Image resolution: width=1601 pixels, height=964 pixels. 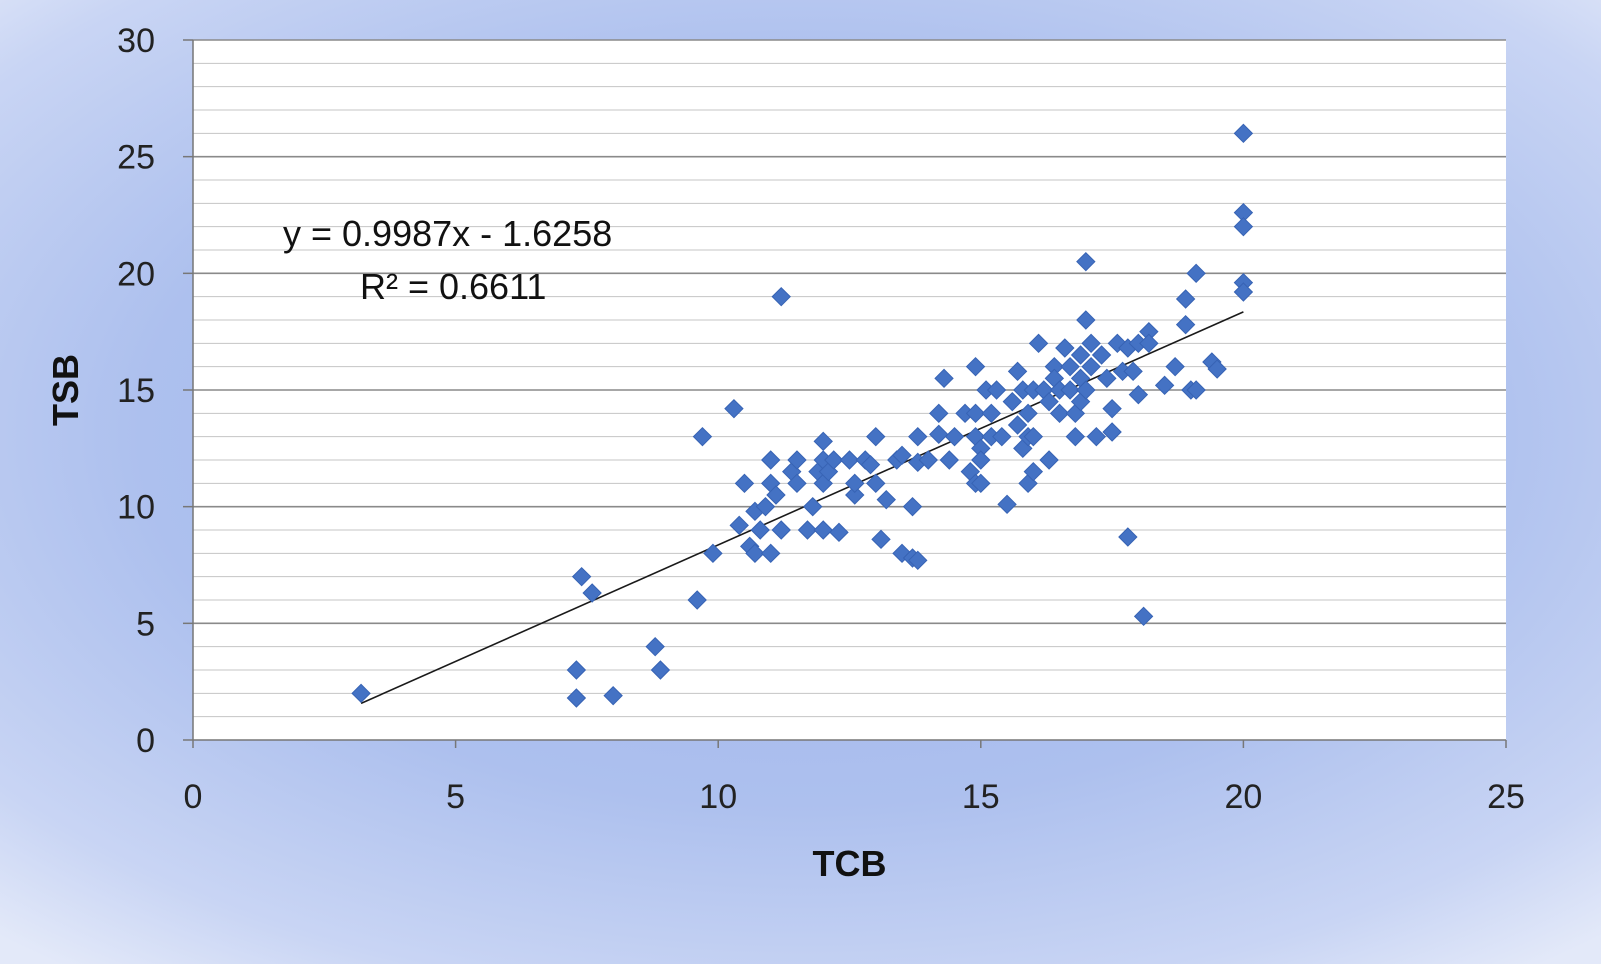 What do you see at coordinates (455, 797) in the screenshot?
I see `x-tick-label: 5` at bounding box center [455, 797].